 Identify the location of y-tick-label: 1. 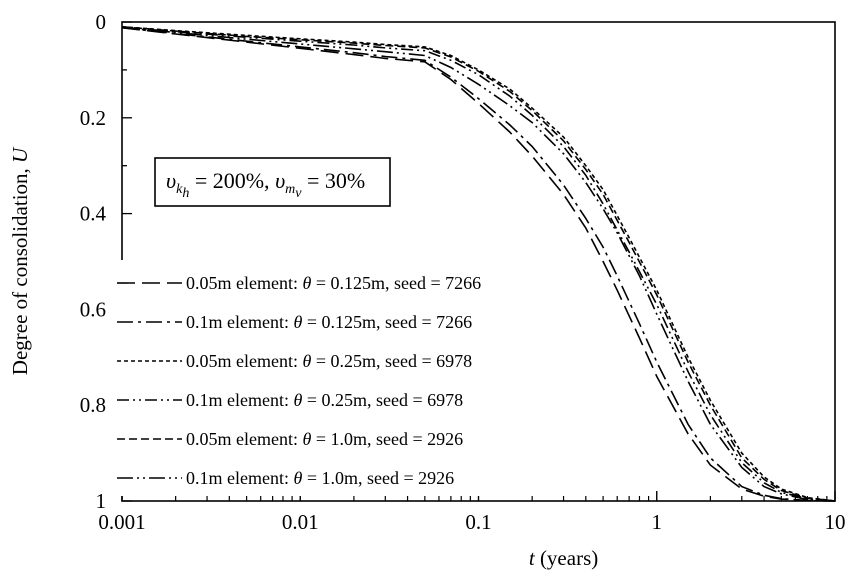
(101, 501).